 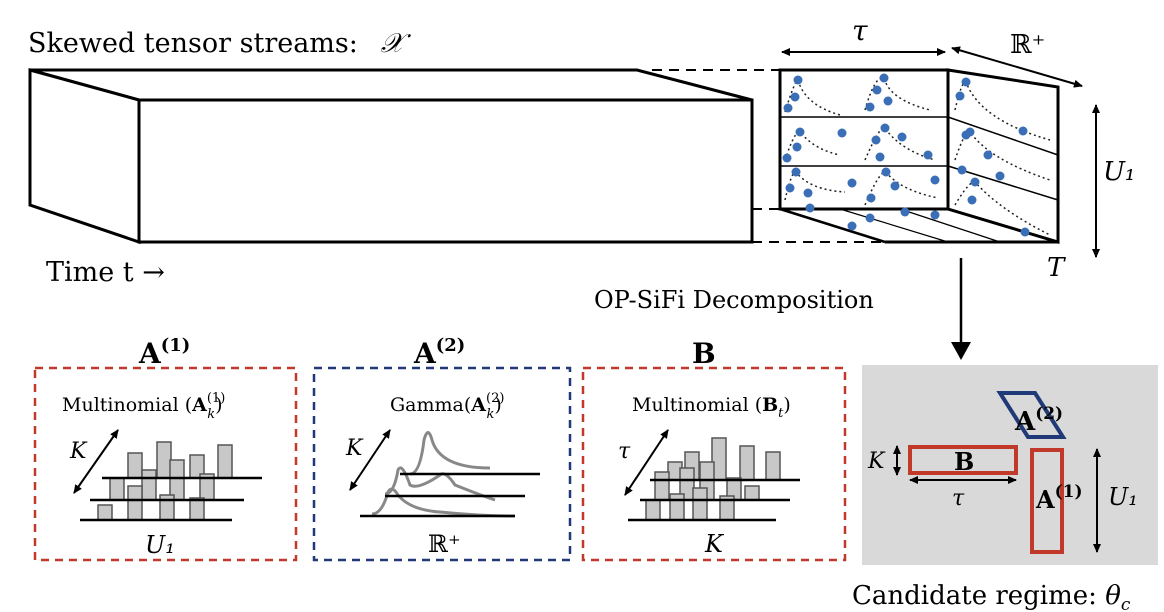 What do you see at coordinates (958, 498) in the screenshot?
I see `regime-tau-label: τ` at bounding box center [958, 498].